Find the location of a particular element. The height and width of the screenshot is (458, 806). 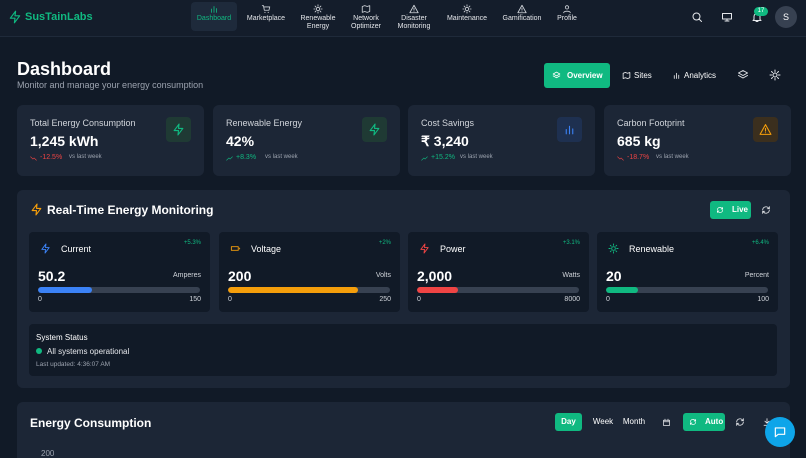

consumption-title: Energy Consumption is located at coordinates (91, 423).